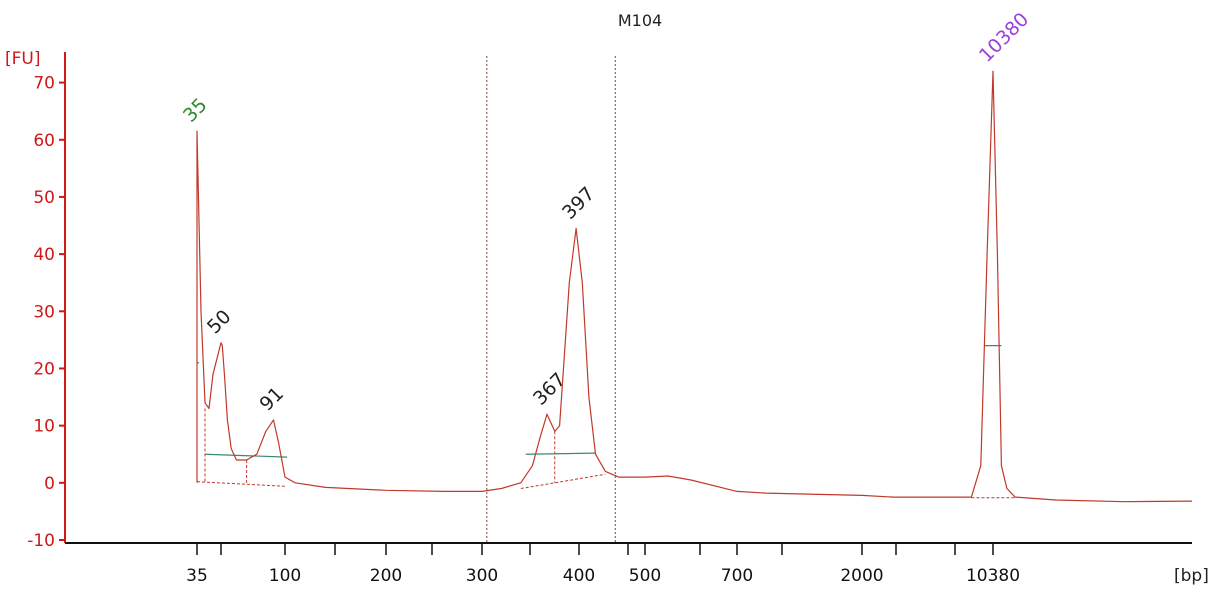 The height and width of the screenshot is (592, 1216). I want to click on y-tick-label: 0, so click(49, 484).